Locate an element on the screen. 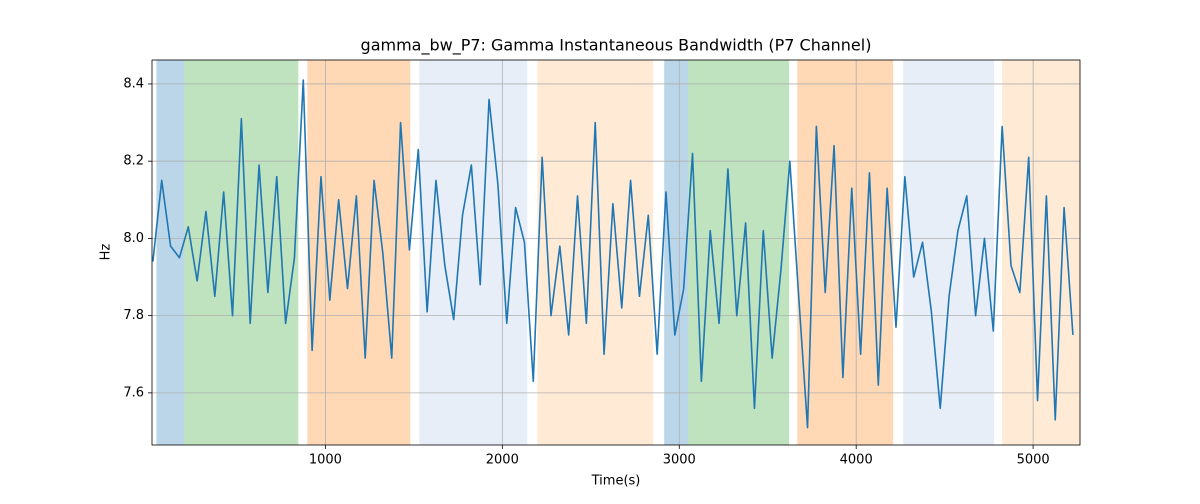 The height and width of the screenshot is (504, 1200). x-axis-label: Time(s) is located at coordinates (616, 481).